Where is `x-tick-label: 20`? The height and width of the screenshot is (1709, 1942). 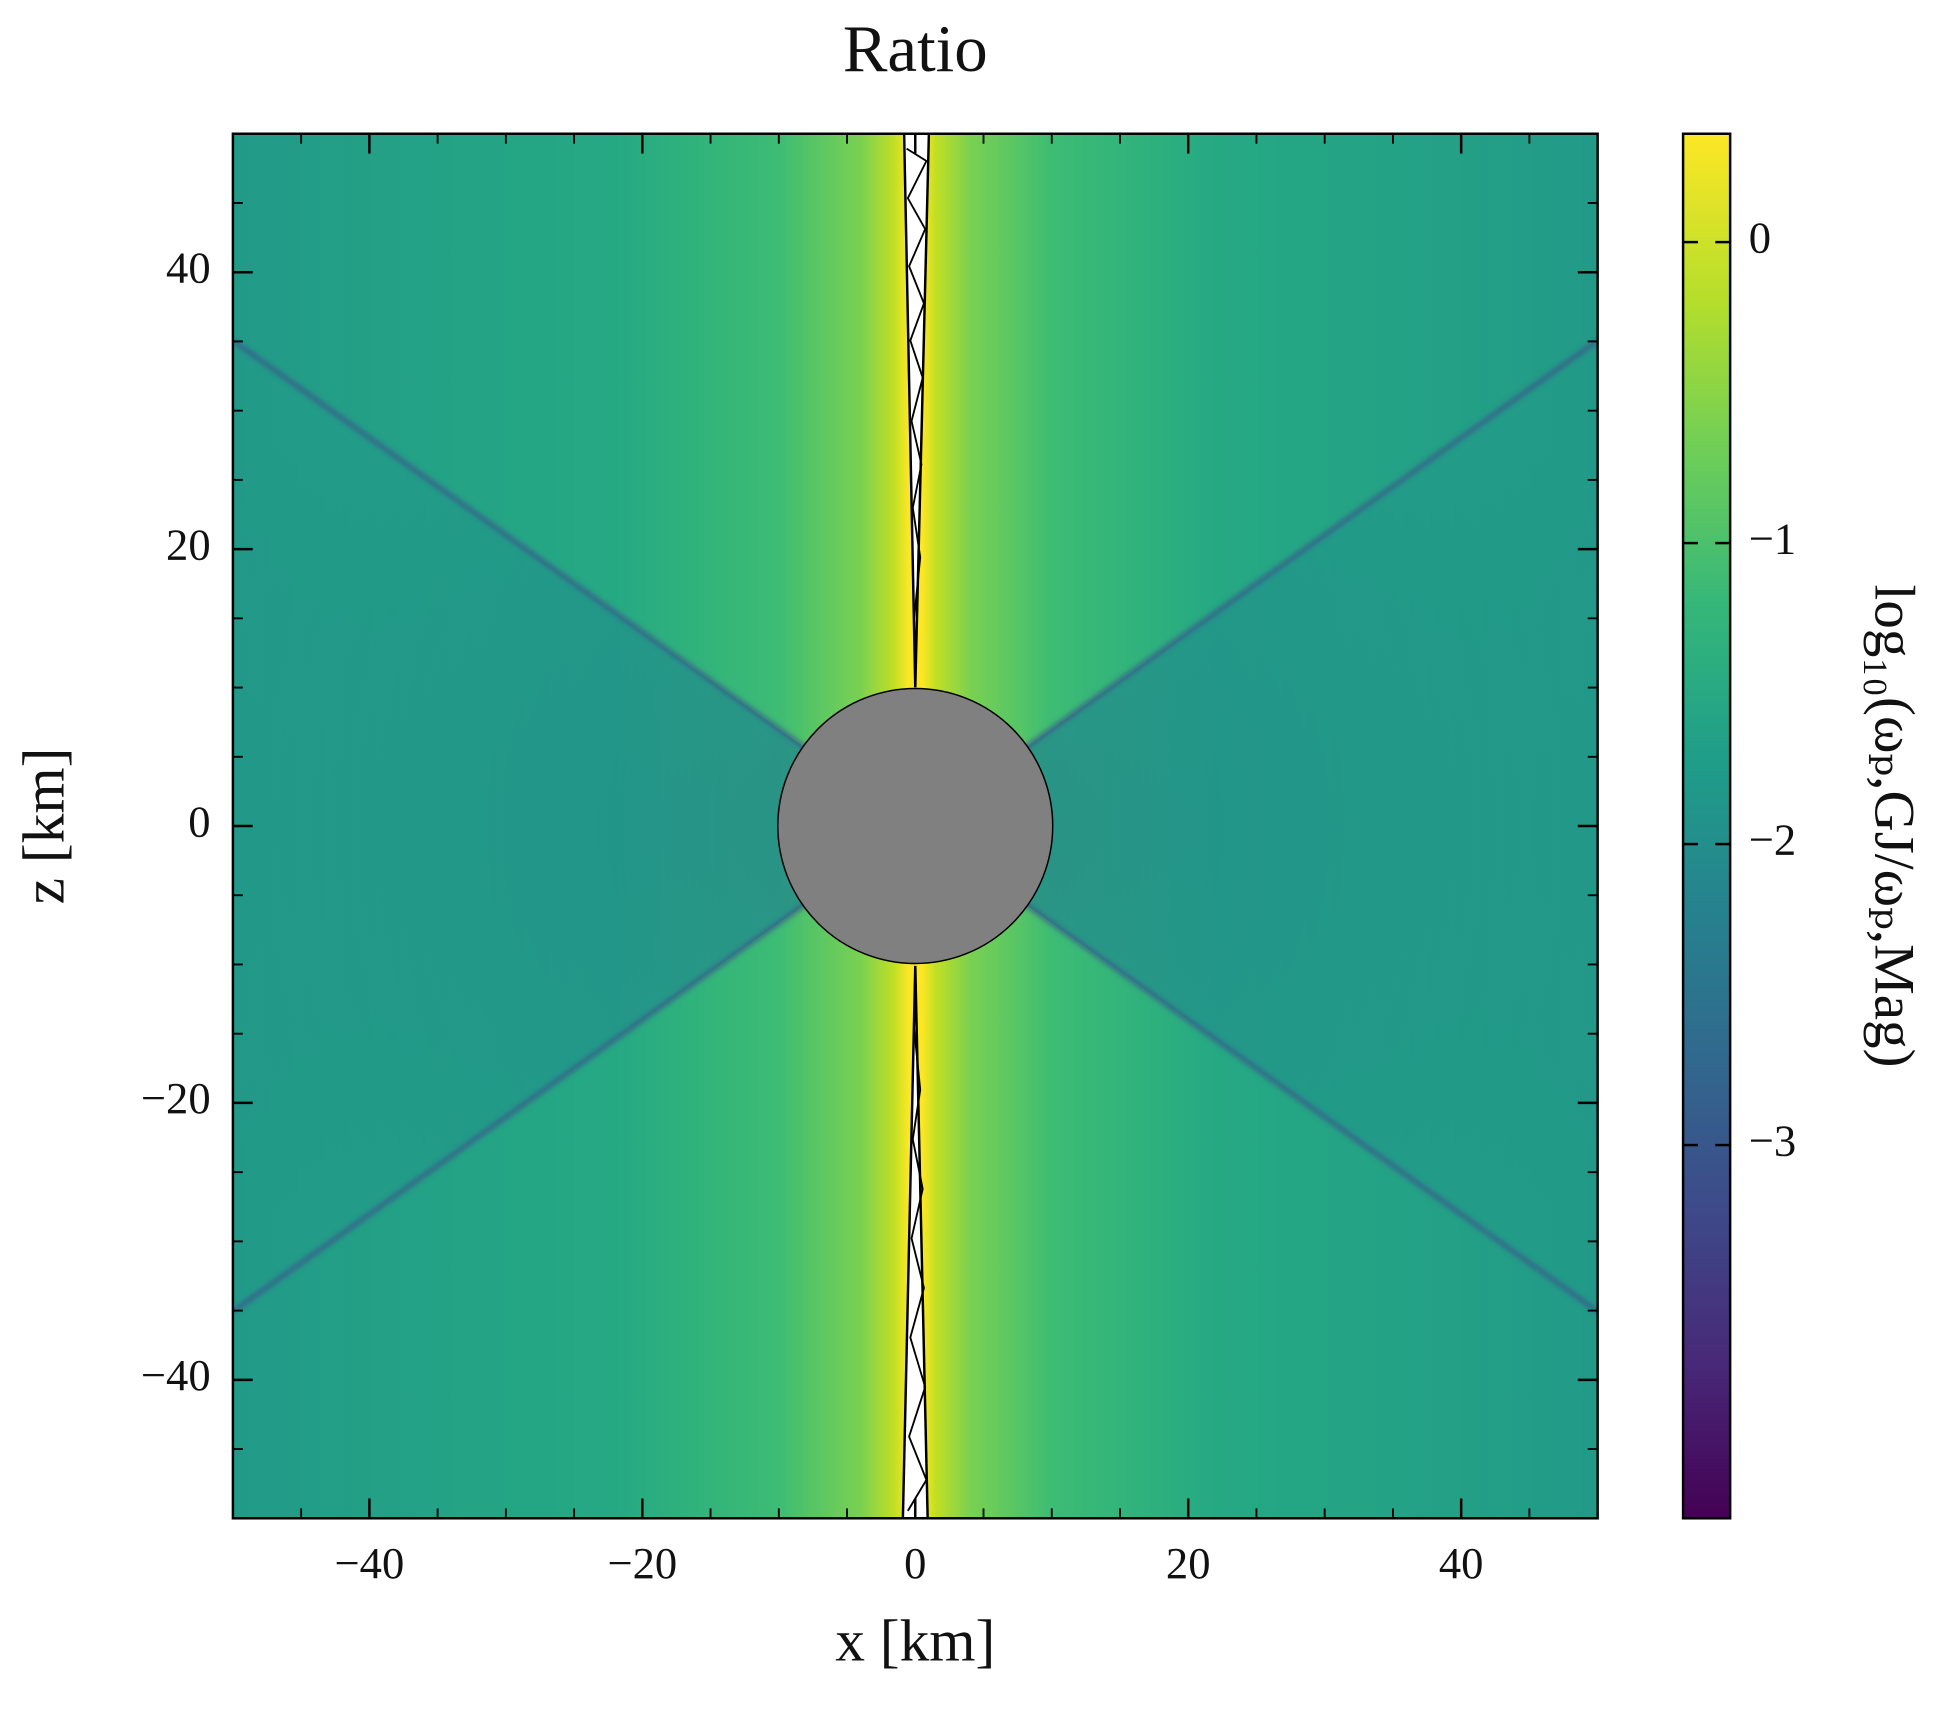
x-tick-label: 20 is located at coordinates (1188, 1563).